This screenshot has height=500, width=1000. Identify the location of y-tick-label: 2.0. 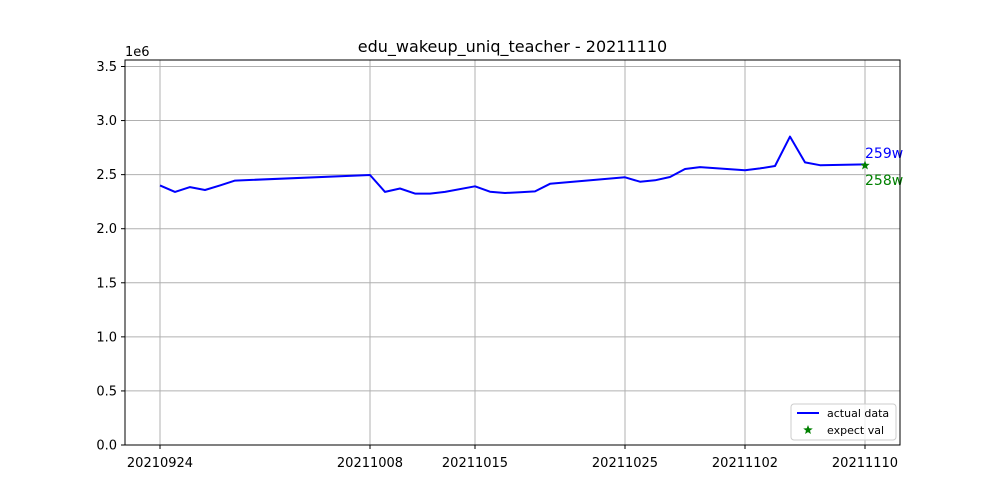
(106, 229).